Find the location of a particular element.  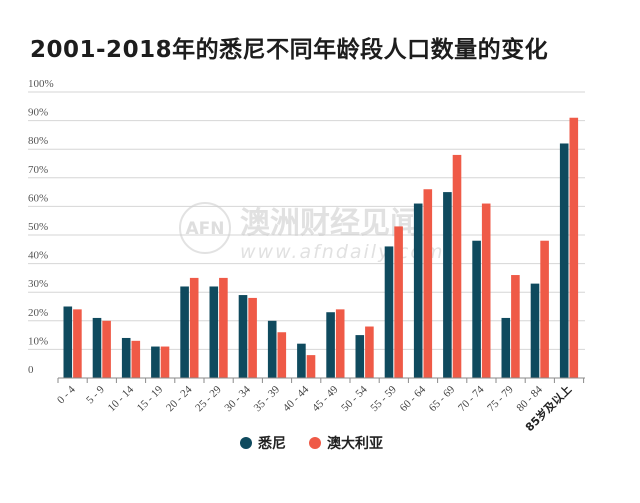

y-tick-label: 0 is located at coordinates (31, 370).